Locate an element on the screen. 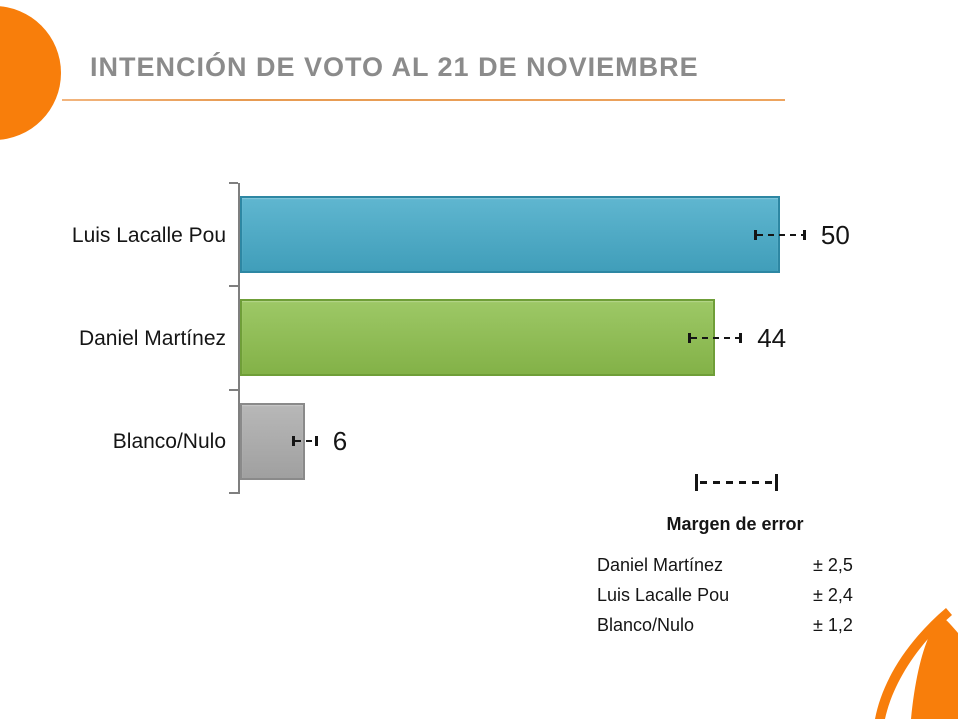 This screenshot has width=958, height=719. legend-row: Daniel Martínez ± 2,5 is located at coordinates (740, 565).